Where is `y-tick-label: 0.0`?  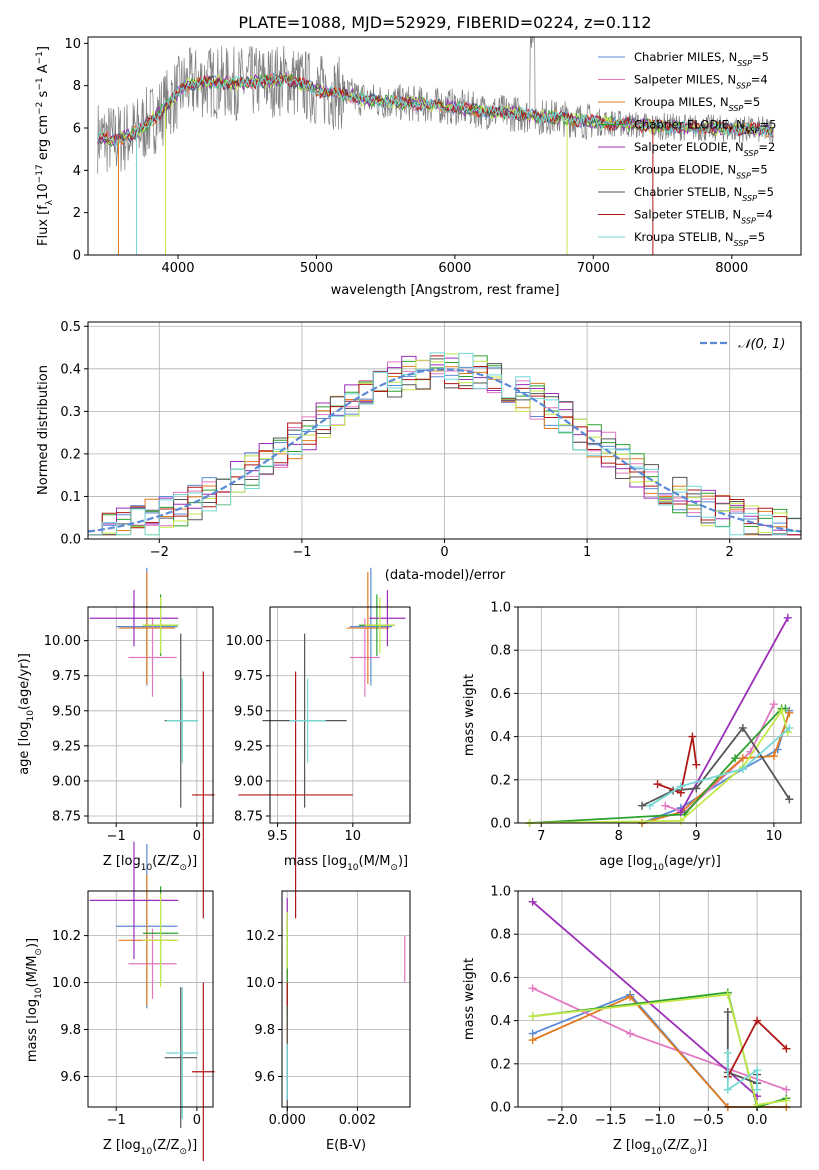 y-tick-label: 0.0 is located at coordinates (70, 540).